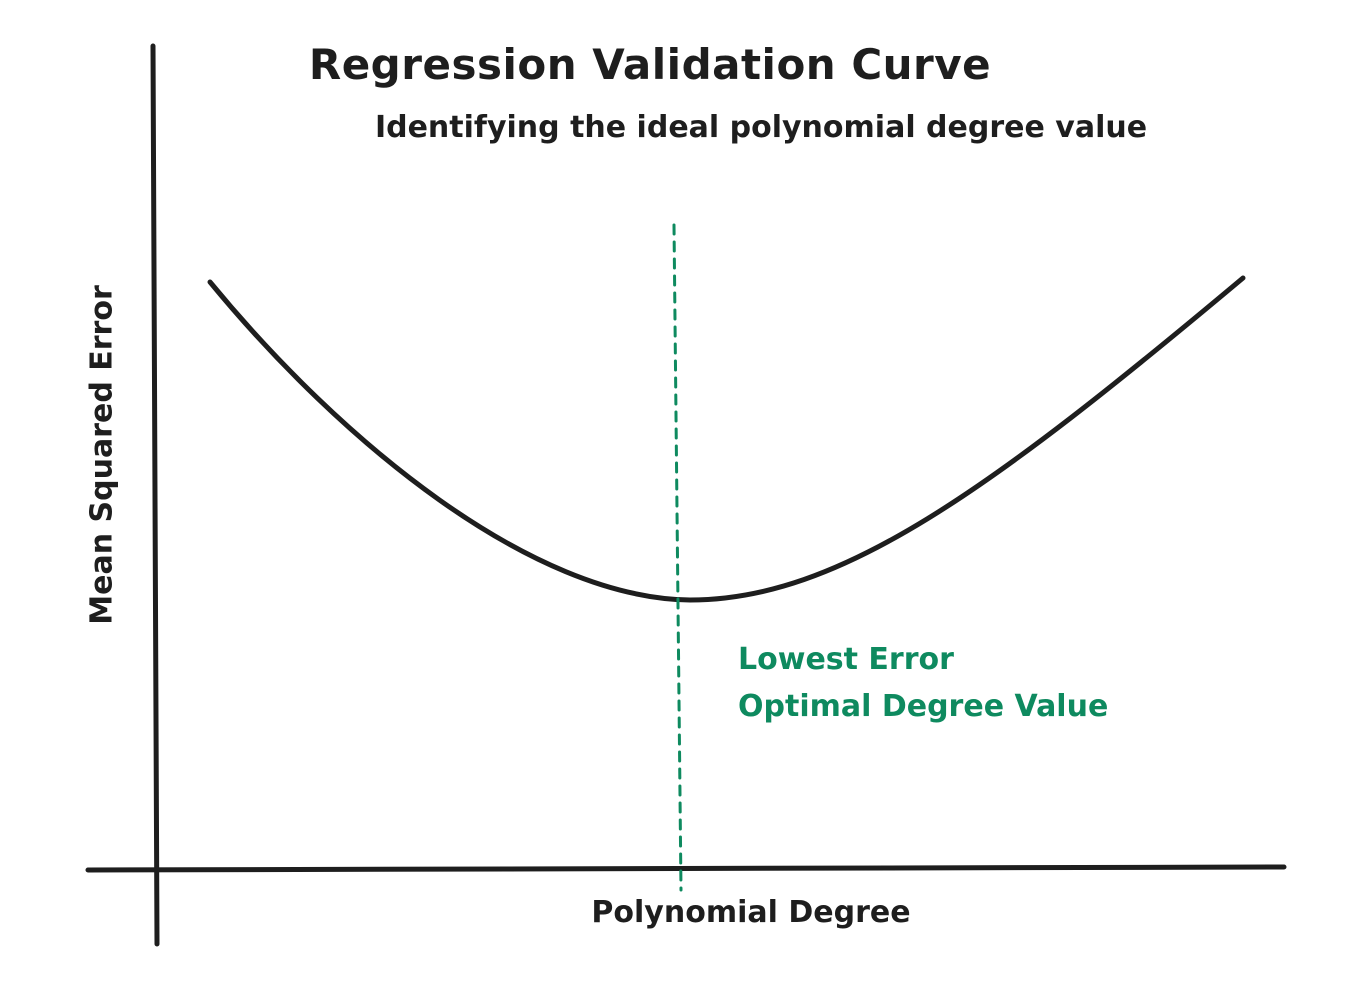 Image resolution: width=1370 pixels, height=982 pixels. What do you see at coordinates (155, 495) in the screenshot?
I see `y-axis-line` at bounding box center [155, 495].